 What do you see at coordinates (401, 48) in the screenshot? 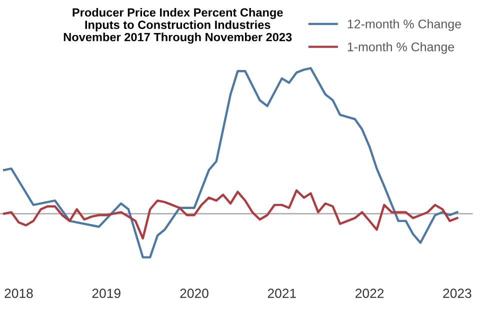
I see `legend-label: 1-month % Change` at bounding box center [401, 48].